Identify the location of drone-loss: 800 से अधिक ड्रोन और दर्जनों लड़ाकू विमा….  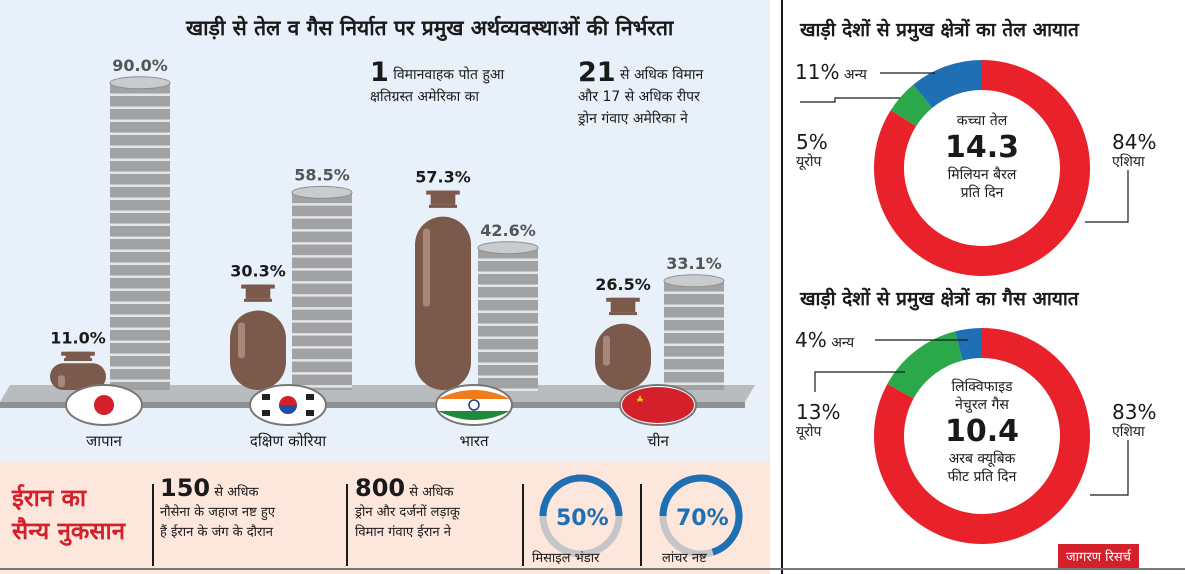
(407, 509).